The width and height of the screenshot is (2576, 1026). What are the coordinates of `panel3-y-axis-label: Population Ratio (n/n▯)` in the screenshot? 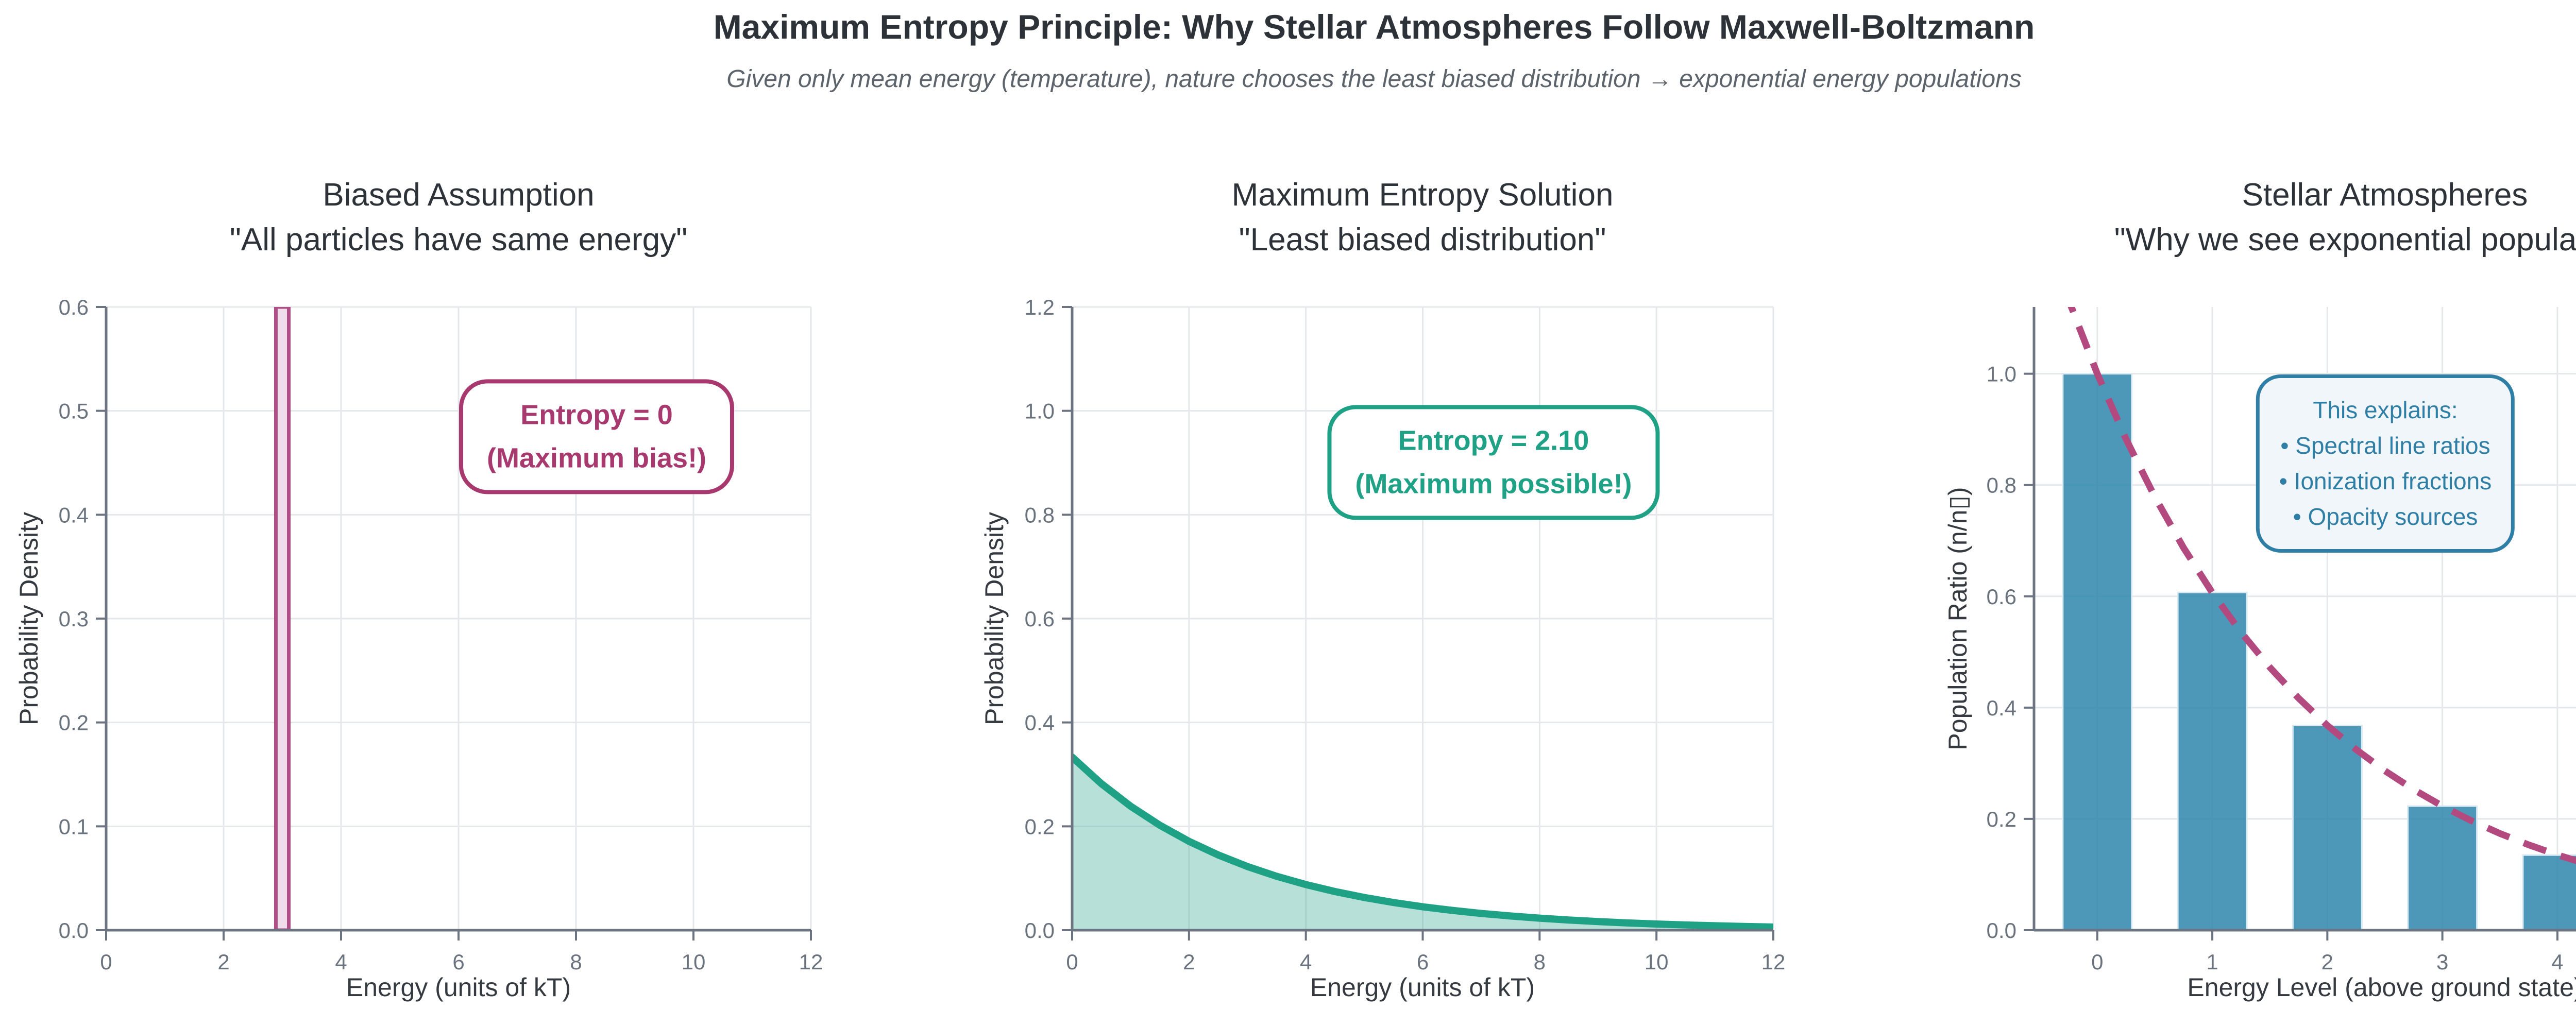 It's located at (1957, 618).